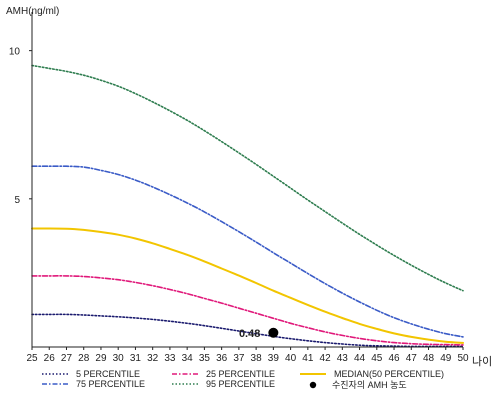 Image resolution: width=500 pixels, height=400 pixels. Describe the element at coordinates (412, 358) in the screenshot. I see `x-tick-label: 47` at that location.